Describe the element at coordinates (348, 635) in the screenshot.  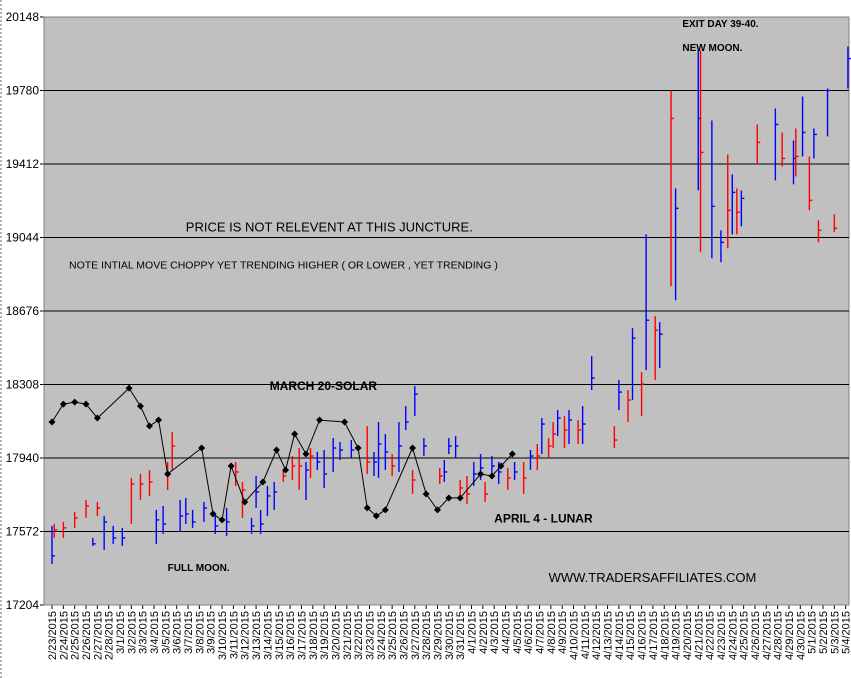
I see `x-tick-label: 3/21/2015` at that location.